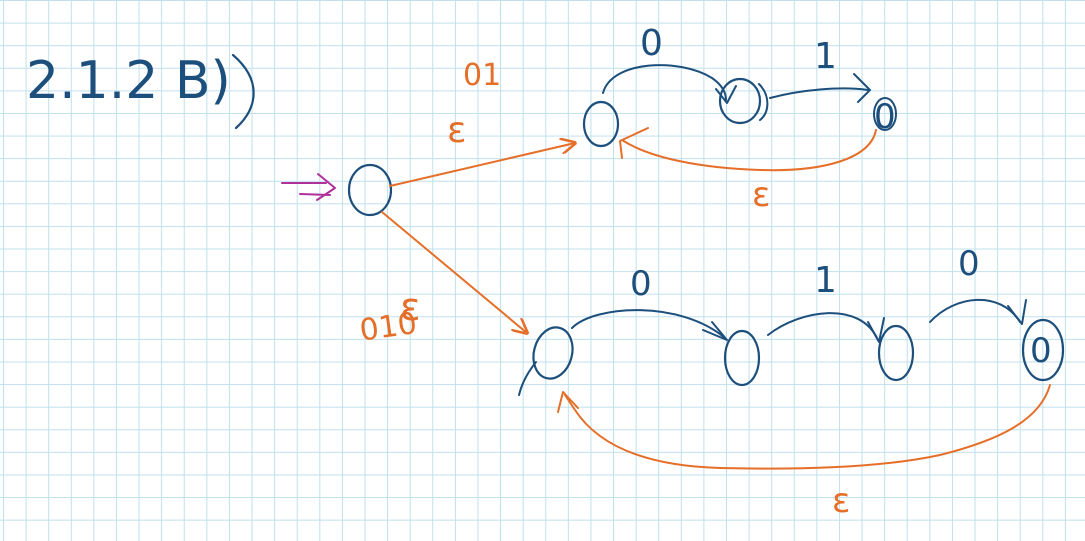 The height and width of the screenshot is (541, 1085). Describe the element at coordinates (634, 143) in the screenshot. I see `upper-epsilon-back-arrowhead` at that location.